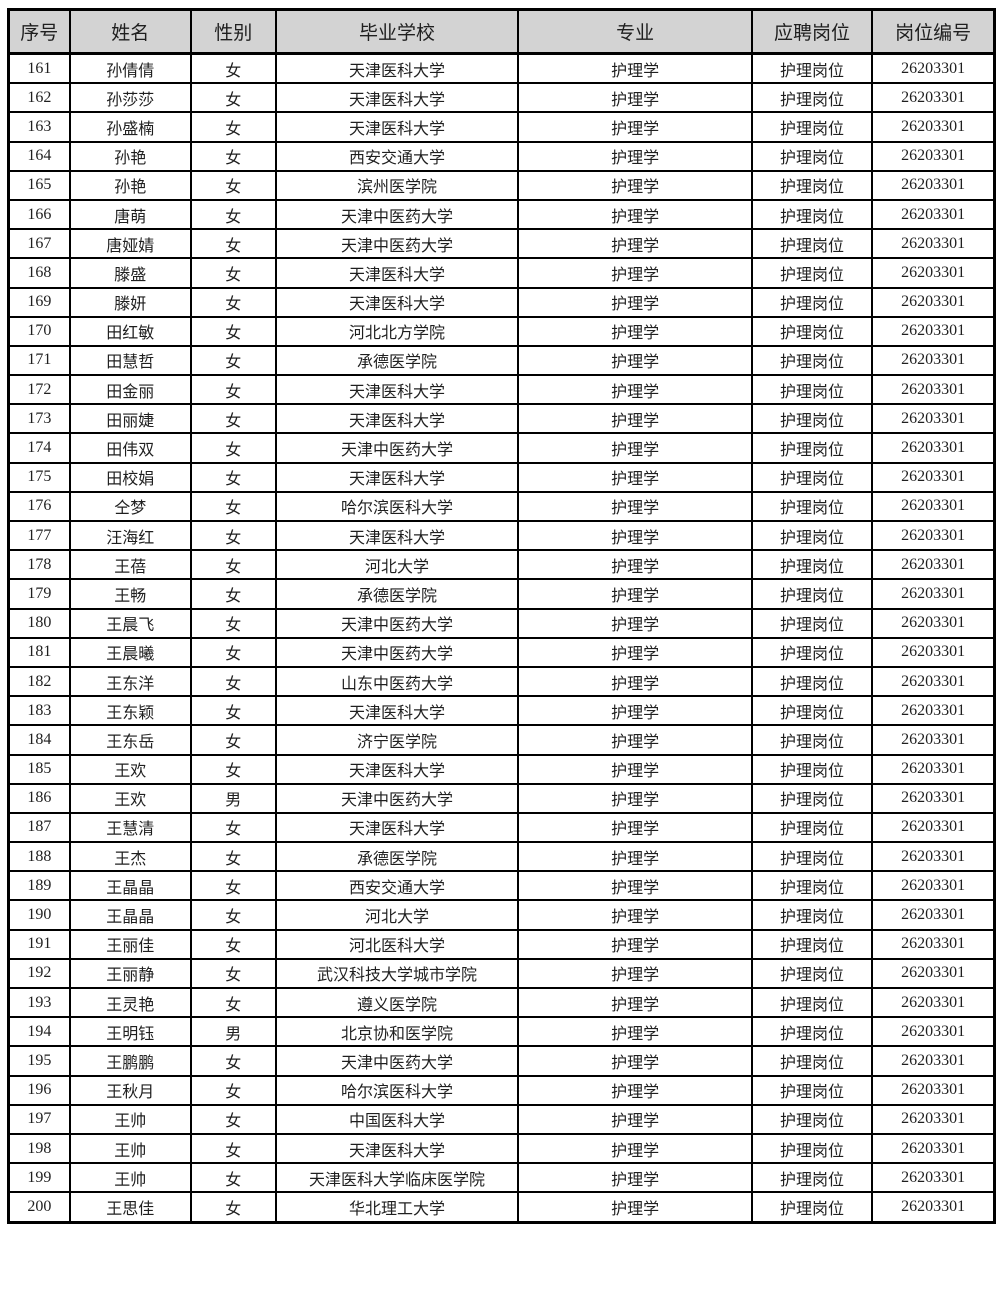 Image resolution: width=1000 pixels, height=1310 pixels. Describe the element at coordinates (130, 244) in the screenshot. I see `cell-name: 唐娅婧` at that location.